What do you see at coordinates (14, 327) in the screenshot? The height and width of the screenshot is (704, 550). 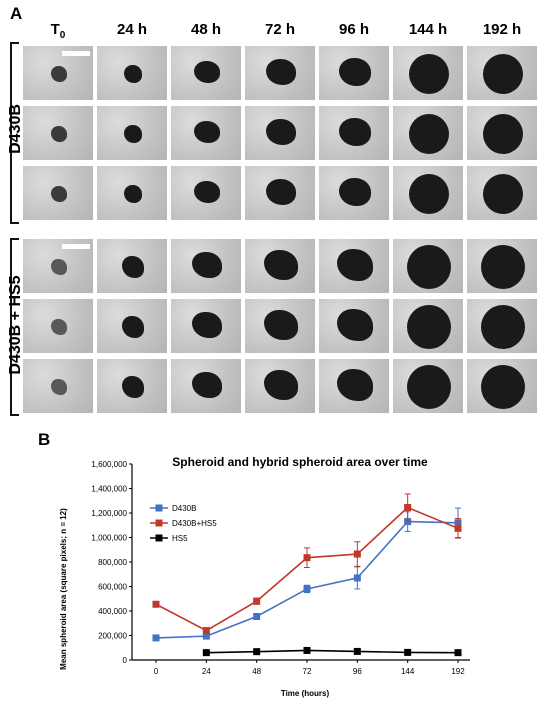 I see `group-bracket-d430b-hs5` at bounding box center [14, 327].